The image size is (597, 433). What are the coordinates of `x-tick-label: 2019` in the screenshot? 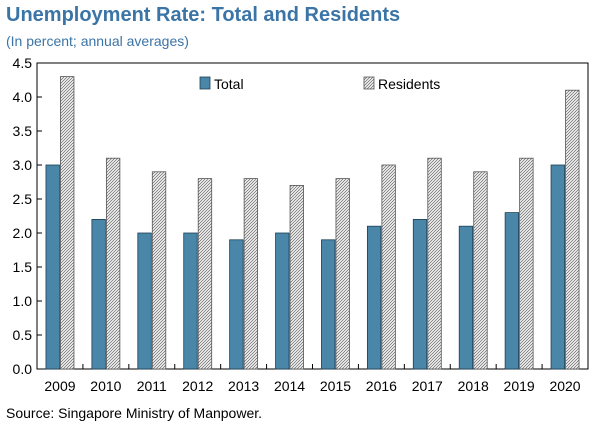 It's located at (519, 386).